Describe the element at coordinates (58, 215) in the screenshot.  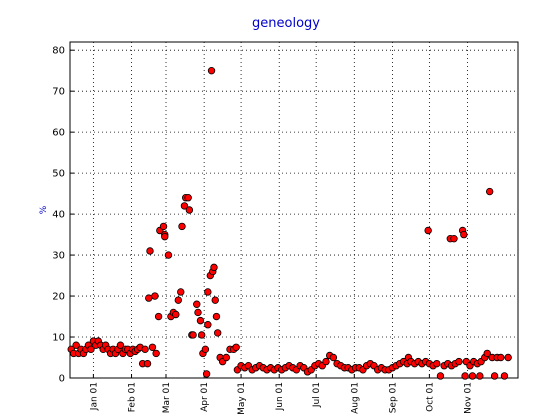
I see `y-tick-label: 40` at that location.